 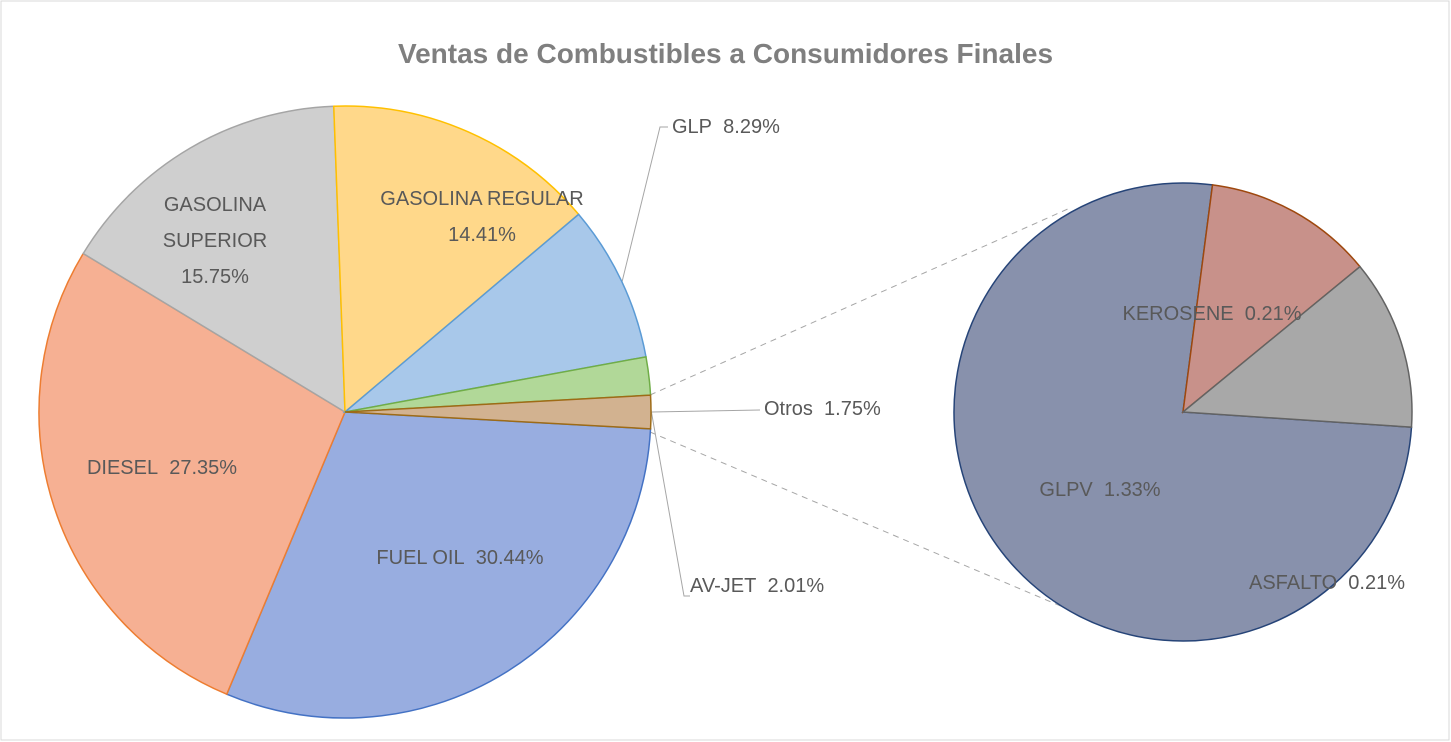 I want to click on data-label: FUEL OIL 30.44%, so click(x=459, y=558).